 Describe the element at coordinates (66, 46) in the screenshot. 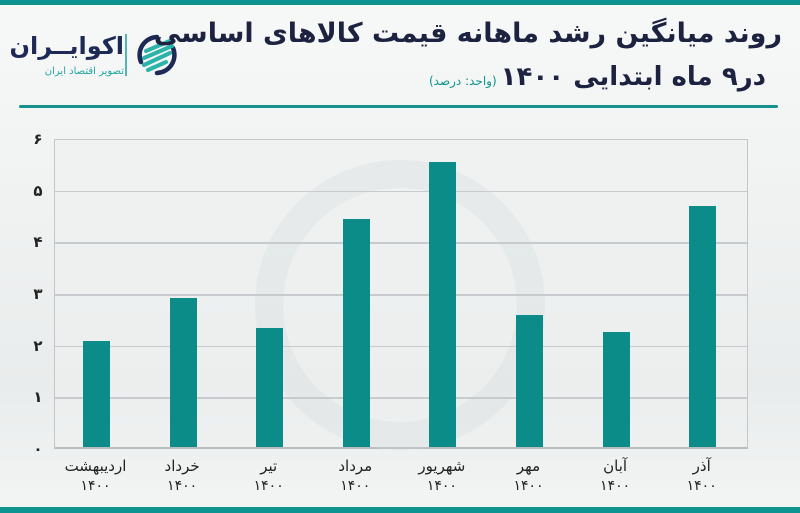

I see `logo-name: اکوایــران` at that location.